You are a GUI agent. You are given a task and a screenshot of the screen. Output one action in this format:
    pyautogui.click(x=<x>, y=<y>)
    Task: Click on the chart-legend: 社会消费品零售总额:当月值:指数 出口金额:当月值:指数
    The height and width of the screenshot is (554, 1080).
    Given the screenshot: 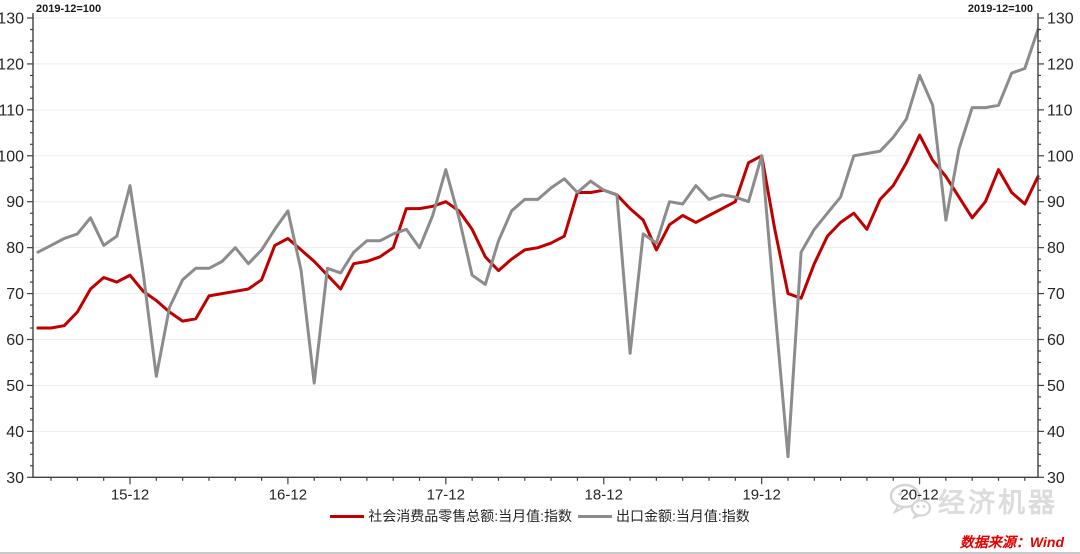 What is the action you would take?
    pyautogui.click(x=540, y=516)
    